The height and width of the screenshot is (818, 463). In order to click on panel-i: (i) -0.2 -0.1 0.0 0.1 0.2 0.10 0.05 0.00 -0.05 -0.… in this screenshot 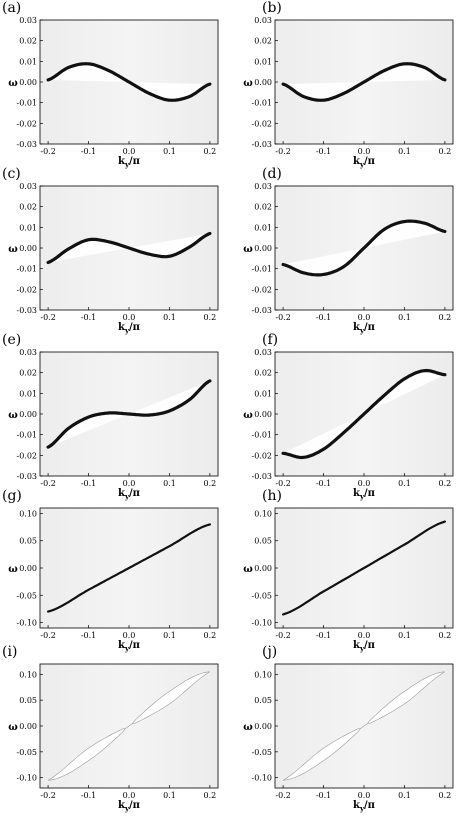, I will do `click(110, 728)`.